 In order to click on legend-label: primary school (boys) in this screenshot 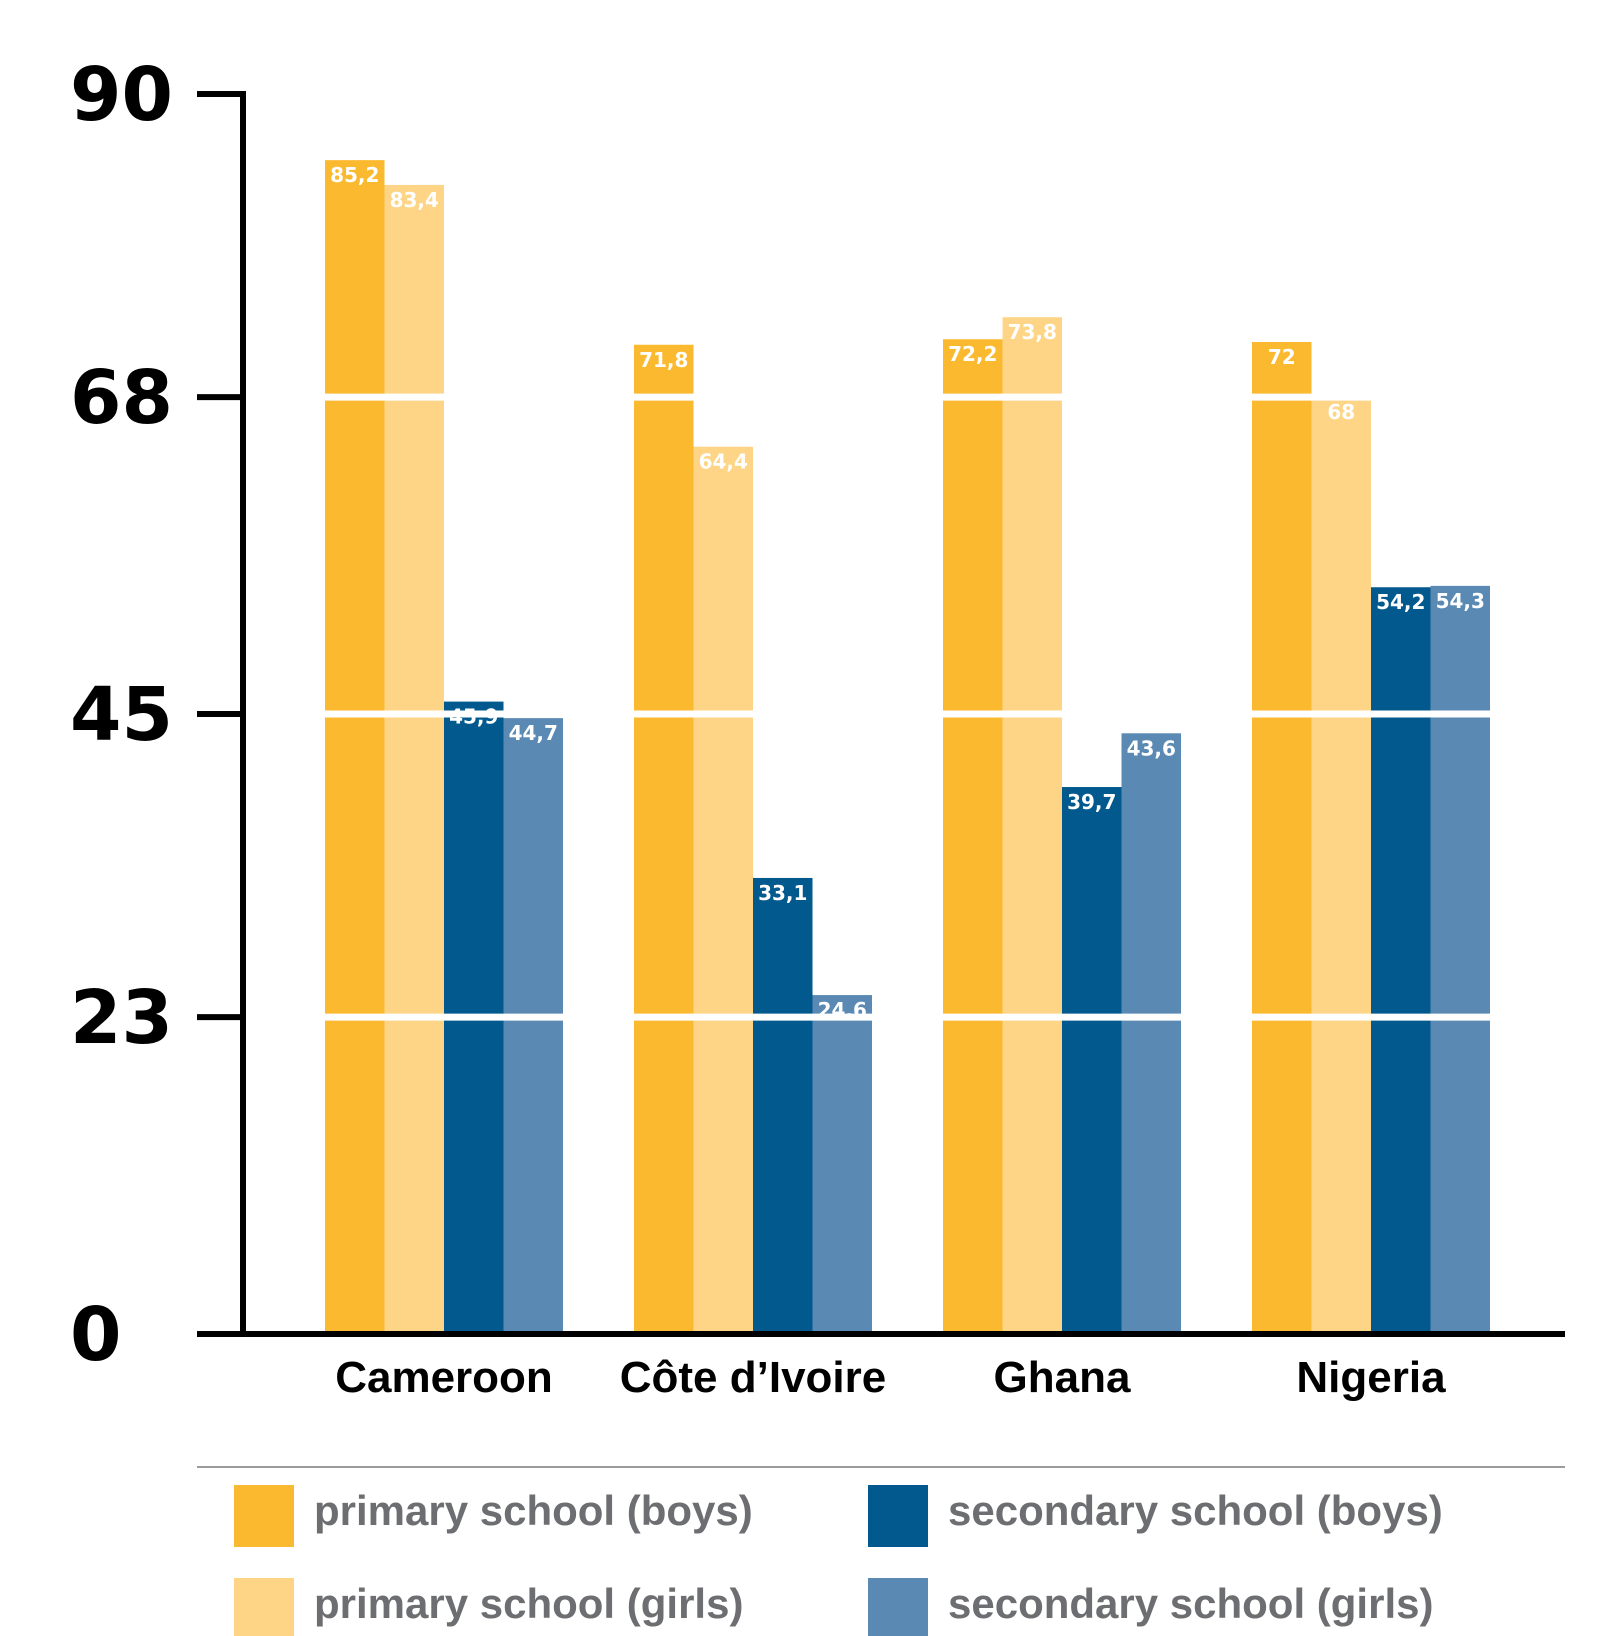, I will do `click(533, 1510)`.